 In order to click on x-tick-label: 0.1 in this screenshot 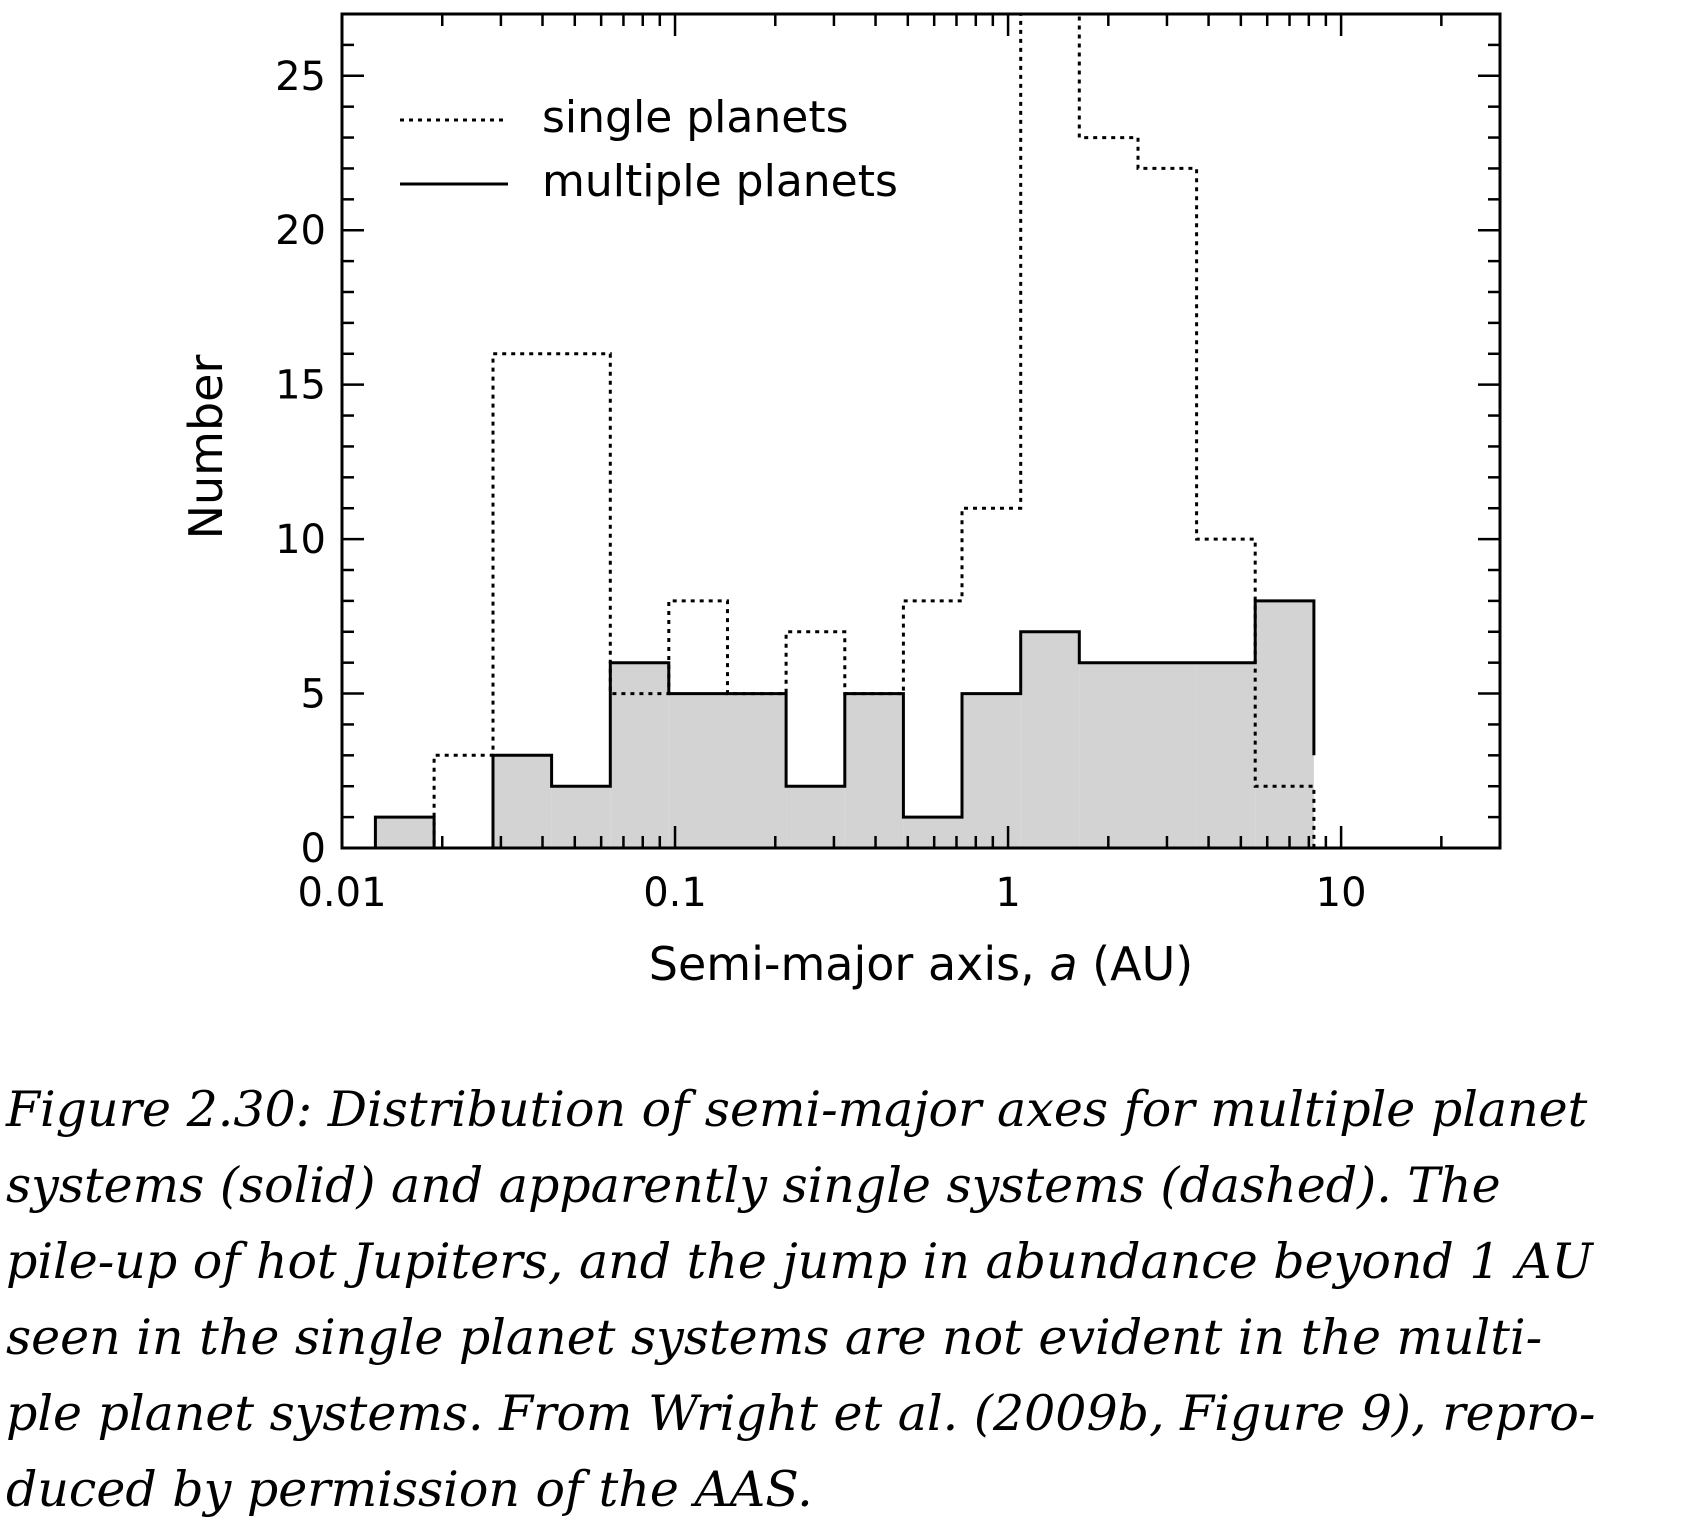, I will do `click(675, 893)`.